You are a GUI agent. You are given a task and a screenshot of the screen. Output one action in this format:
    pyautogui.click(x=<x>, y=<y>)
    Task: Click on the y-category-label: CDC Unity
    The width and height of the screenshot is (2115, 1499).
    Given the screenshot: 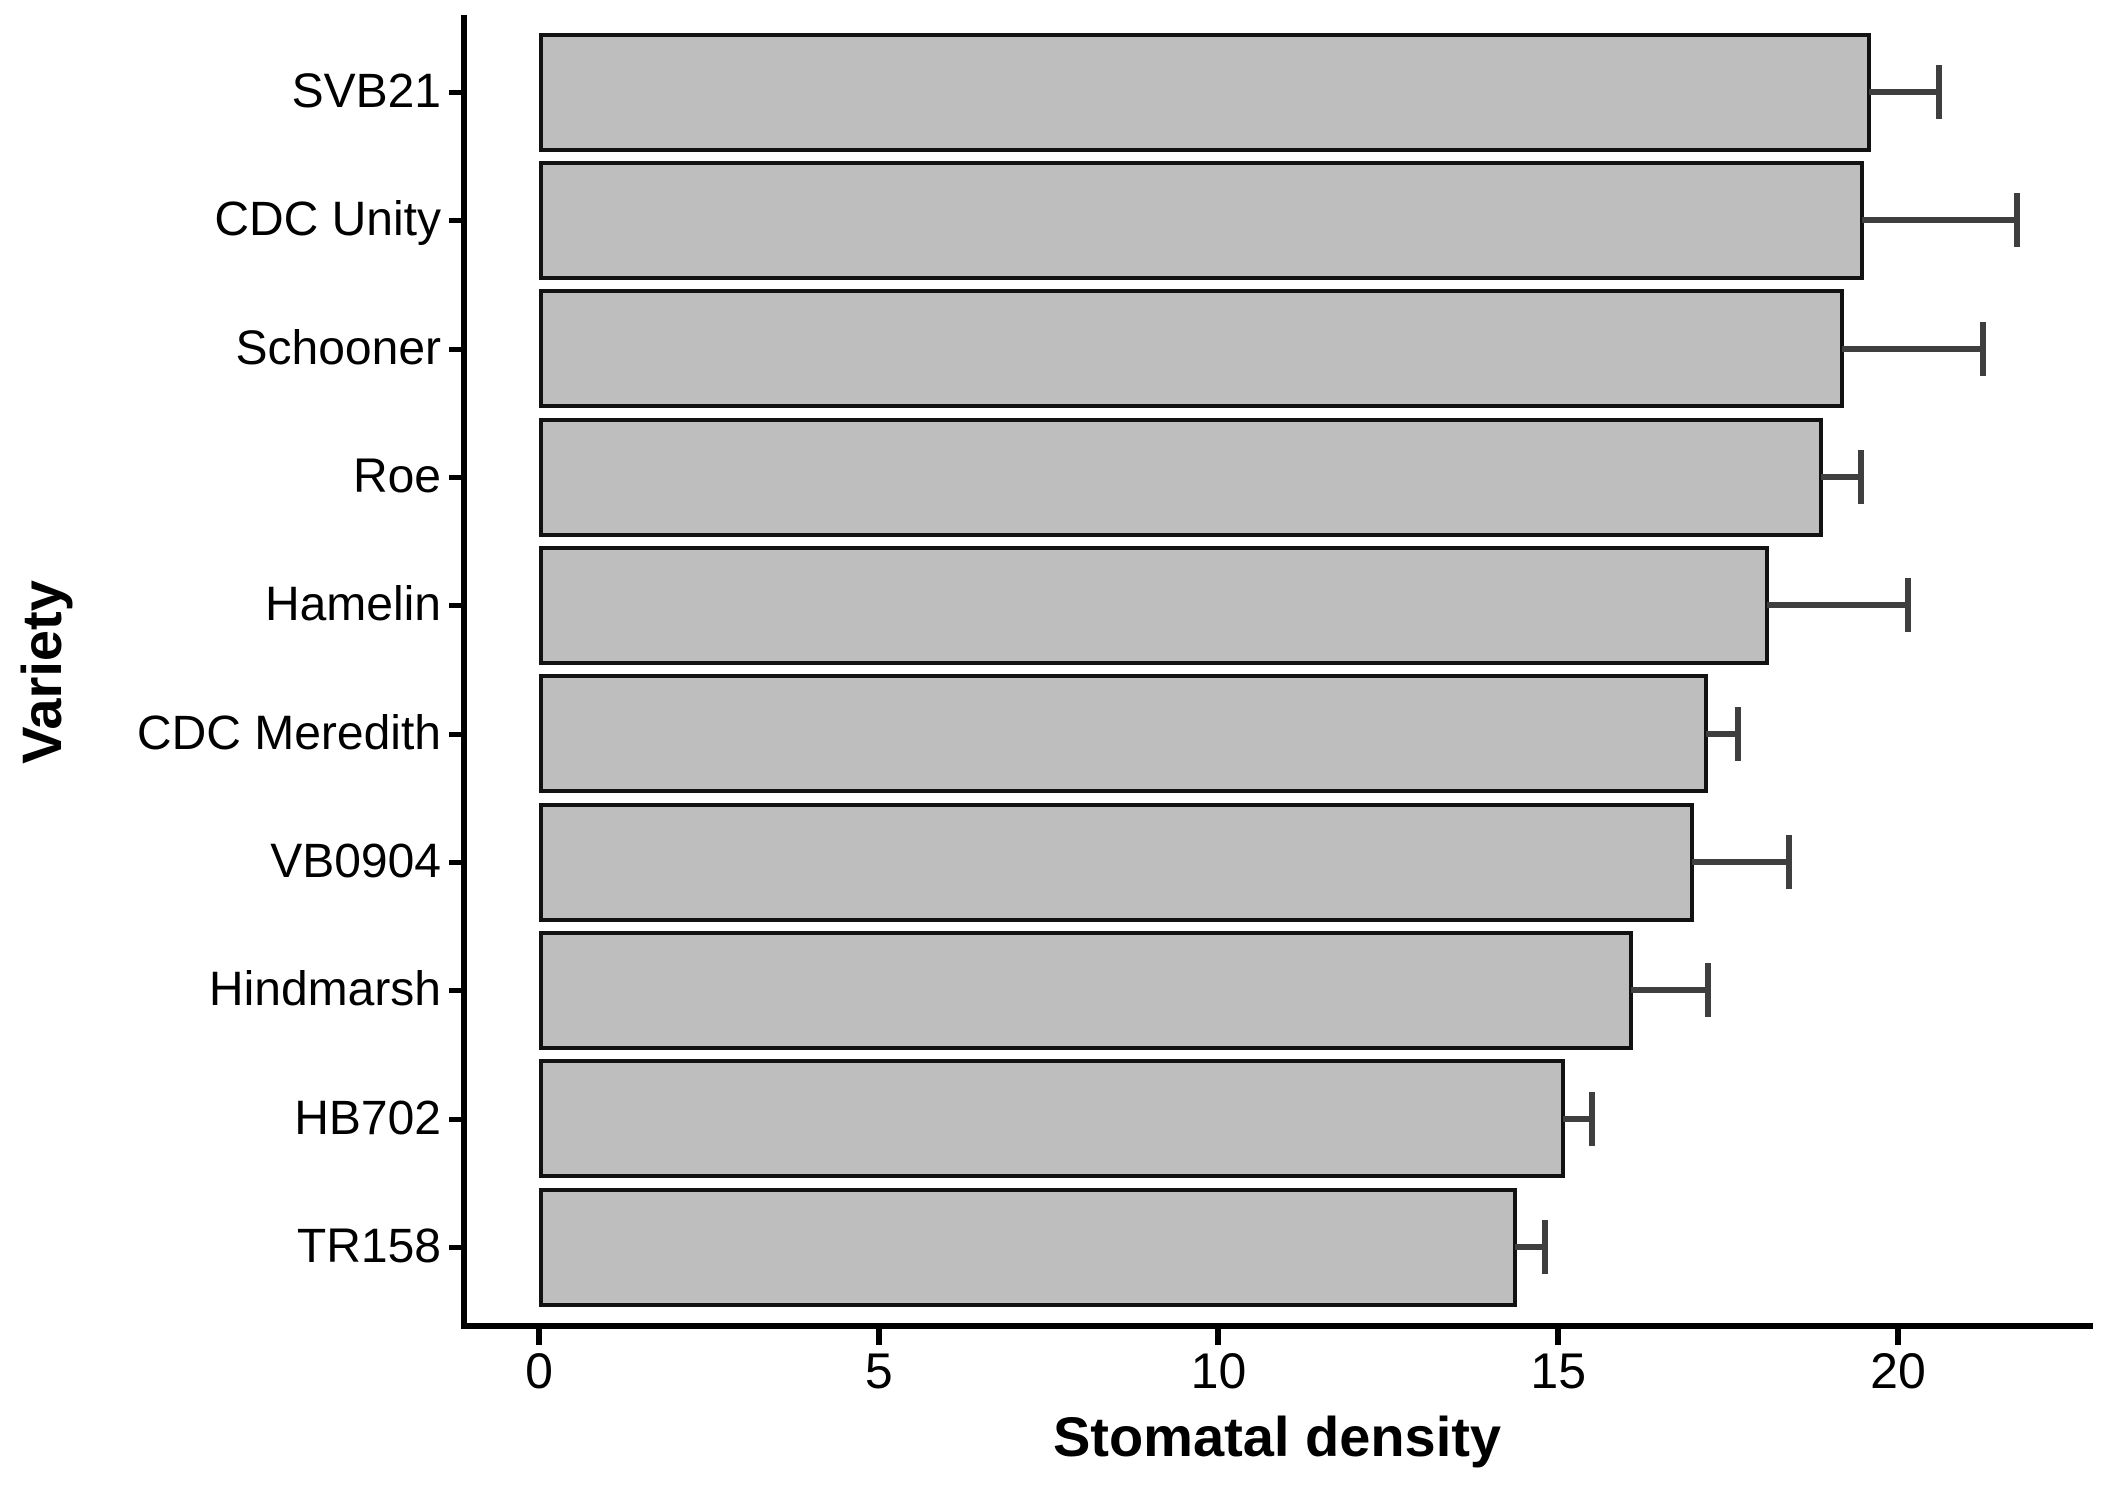 What is the action you would take?
    pyautogui.click(x=327, y=220)
    